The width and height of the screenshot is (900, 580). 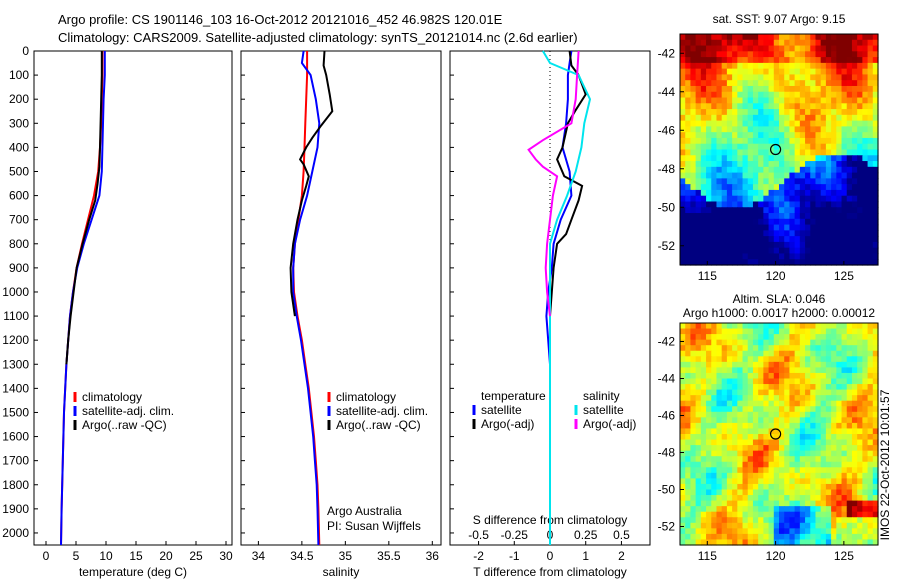 I want to click on x-tick-label: 34.5, so click(x=302, y=556).